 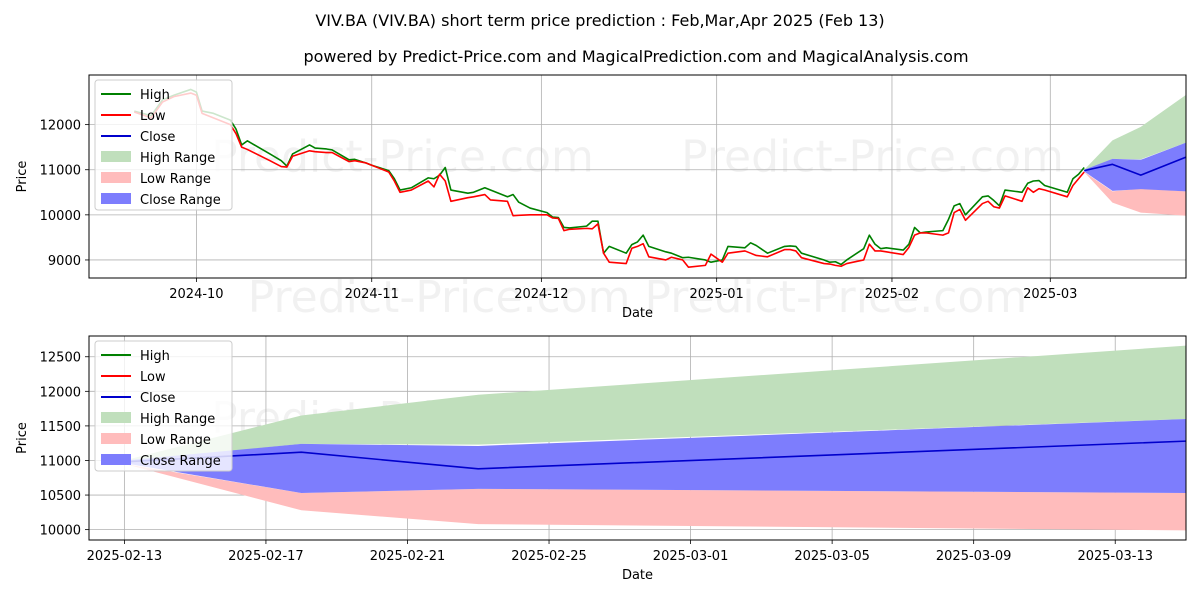 I want to click on x-tick-label: 2024-12, so click(x=541, y=294).